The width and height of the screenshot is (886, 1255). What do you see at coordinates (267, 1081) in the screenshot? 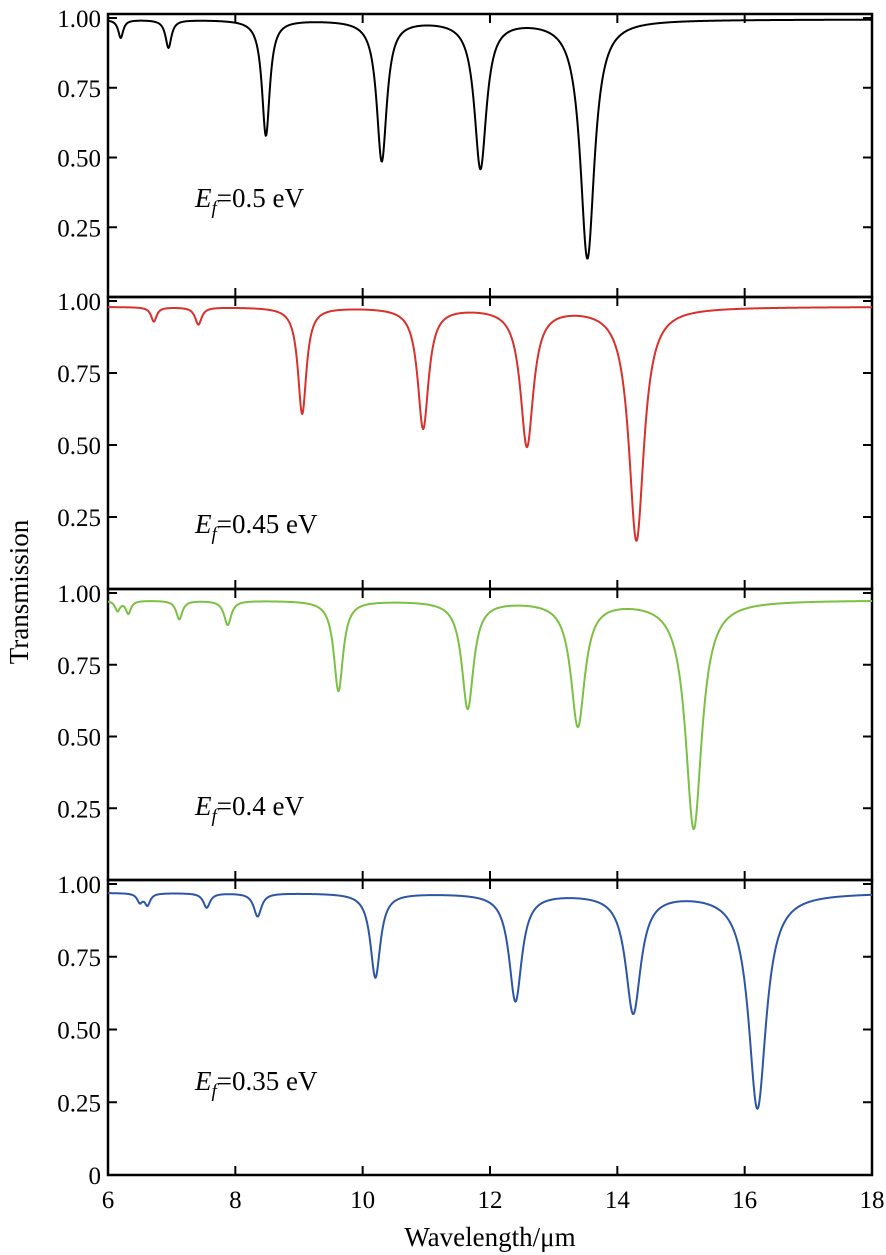
I see `fermi-energy-value: =0.35 eV` at bounding box center [267, 1081].